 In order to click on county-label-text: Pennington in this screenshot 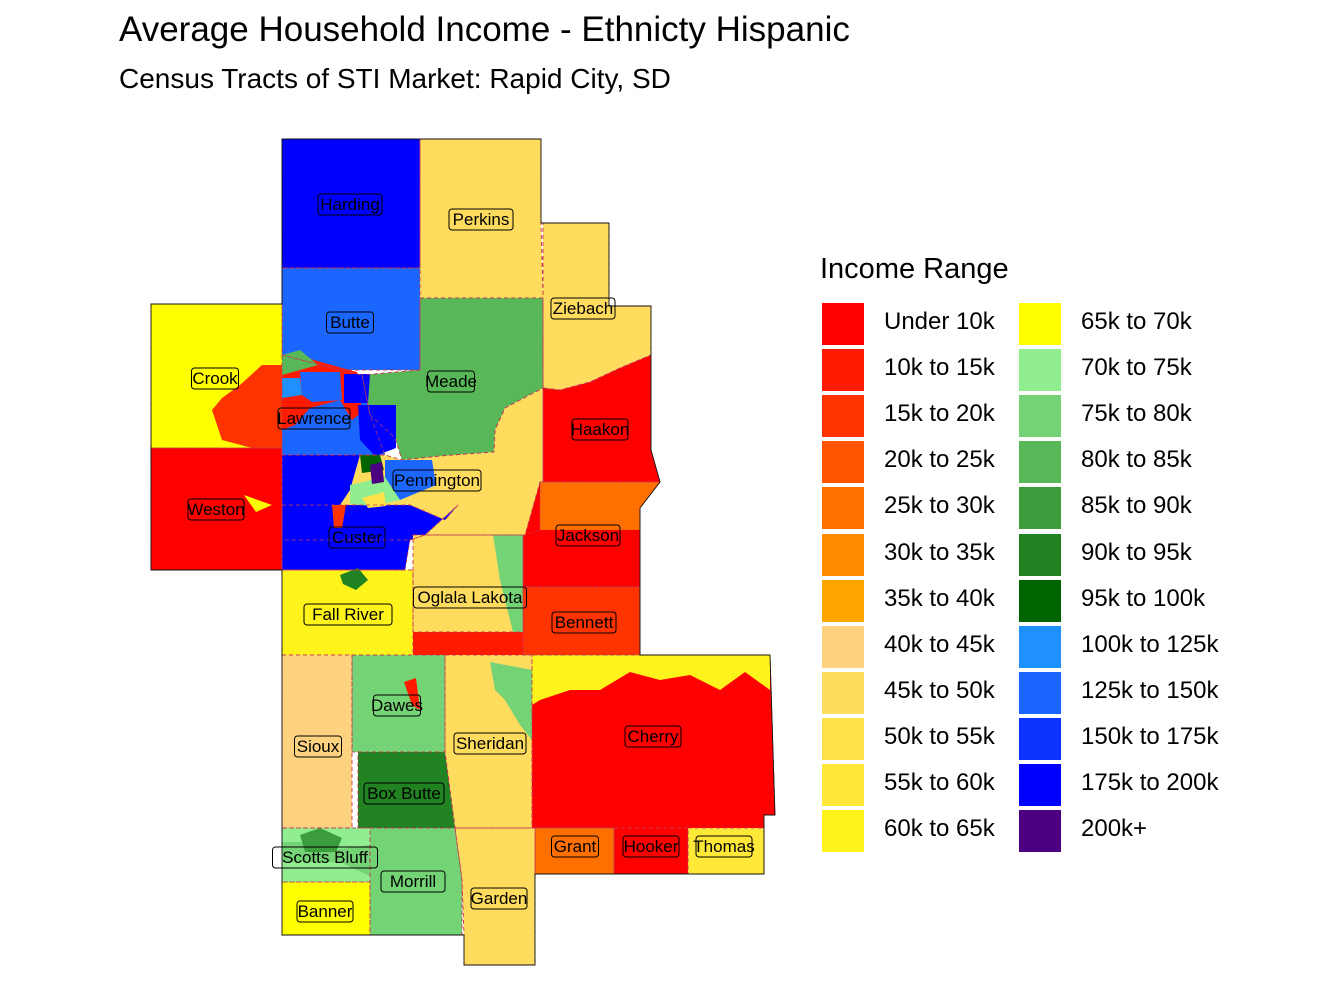, I will do `click(437, 480)`.